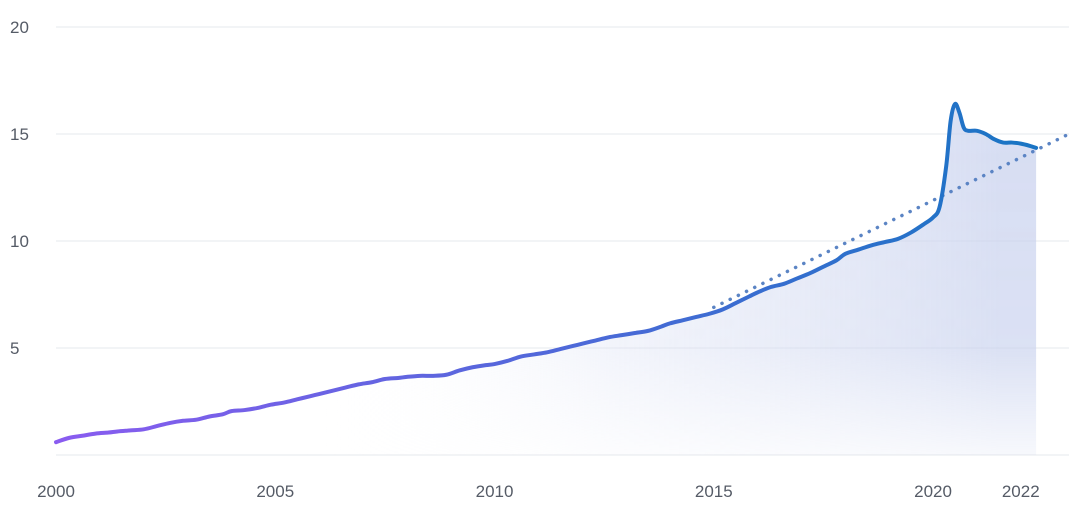 This screenshot has width=1084, height=521. What do you see at coordinates (538, 491) in the screenshot?
I see `x-axis-ticks: 2000 2005 2010 2015 2020 2022` at bounding box center [538, 491].